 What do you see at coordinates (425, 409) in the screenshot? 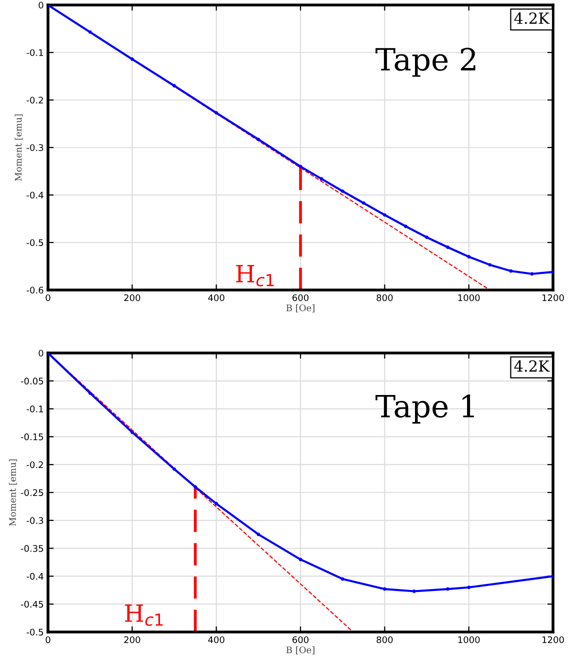
I see `annotation: Tape 1` at bounding box center [425, 409].